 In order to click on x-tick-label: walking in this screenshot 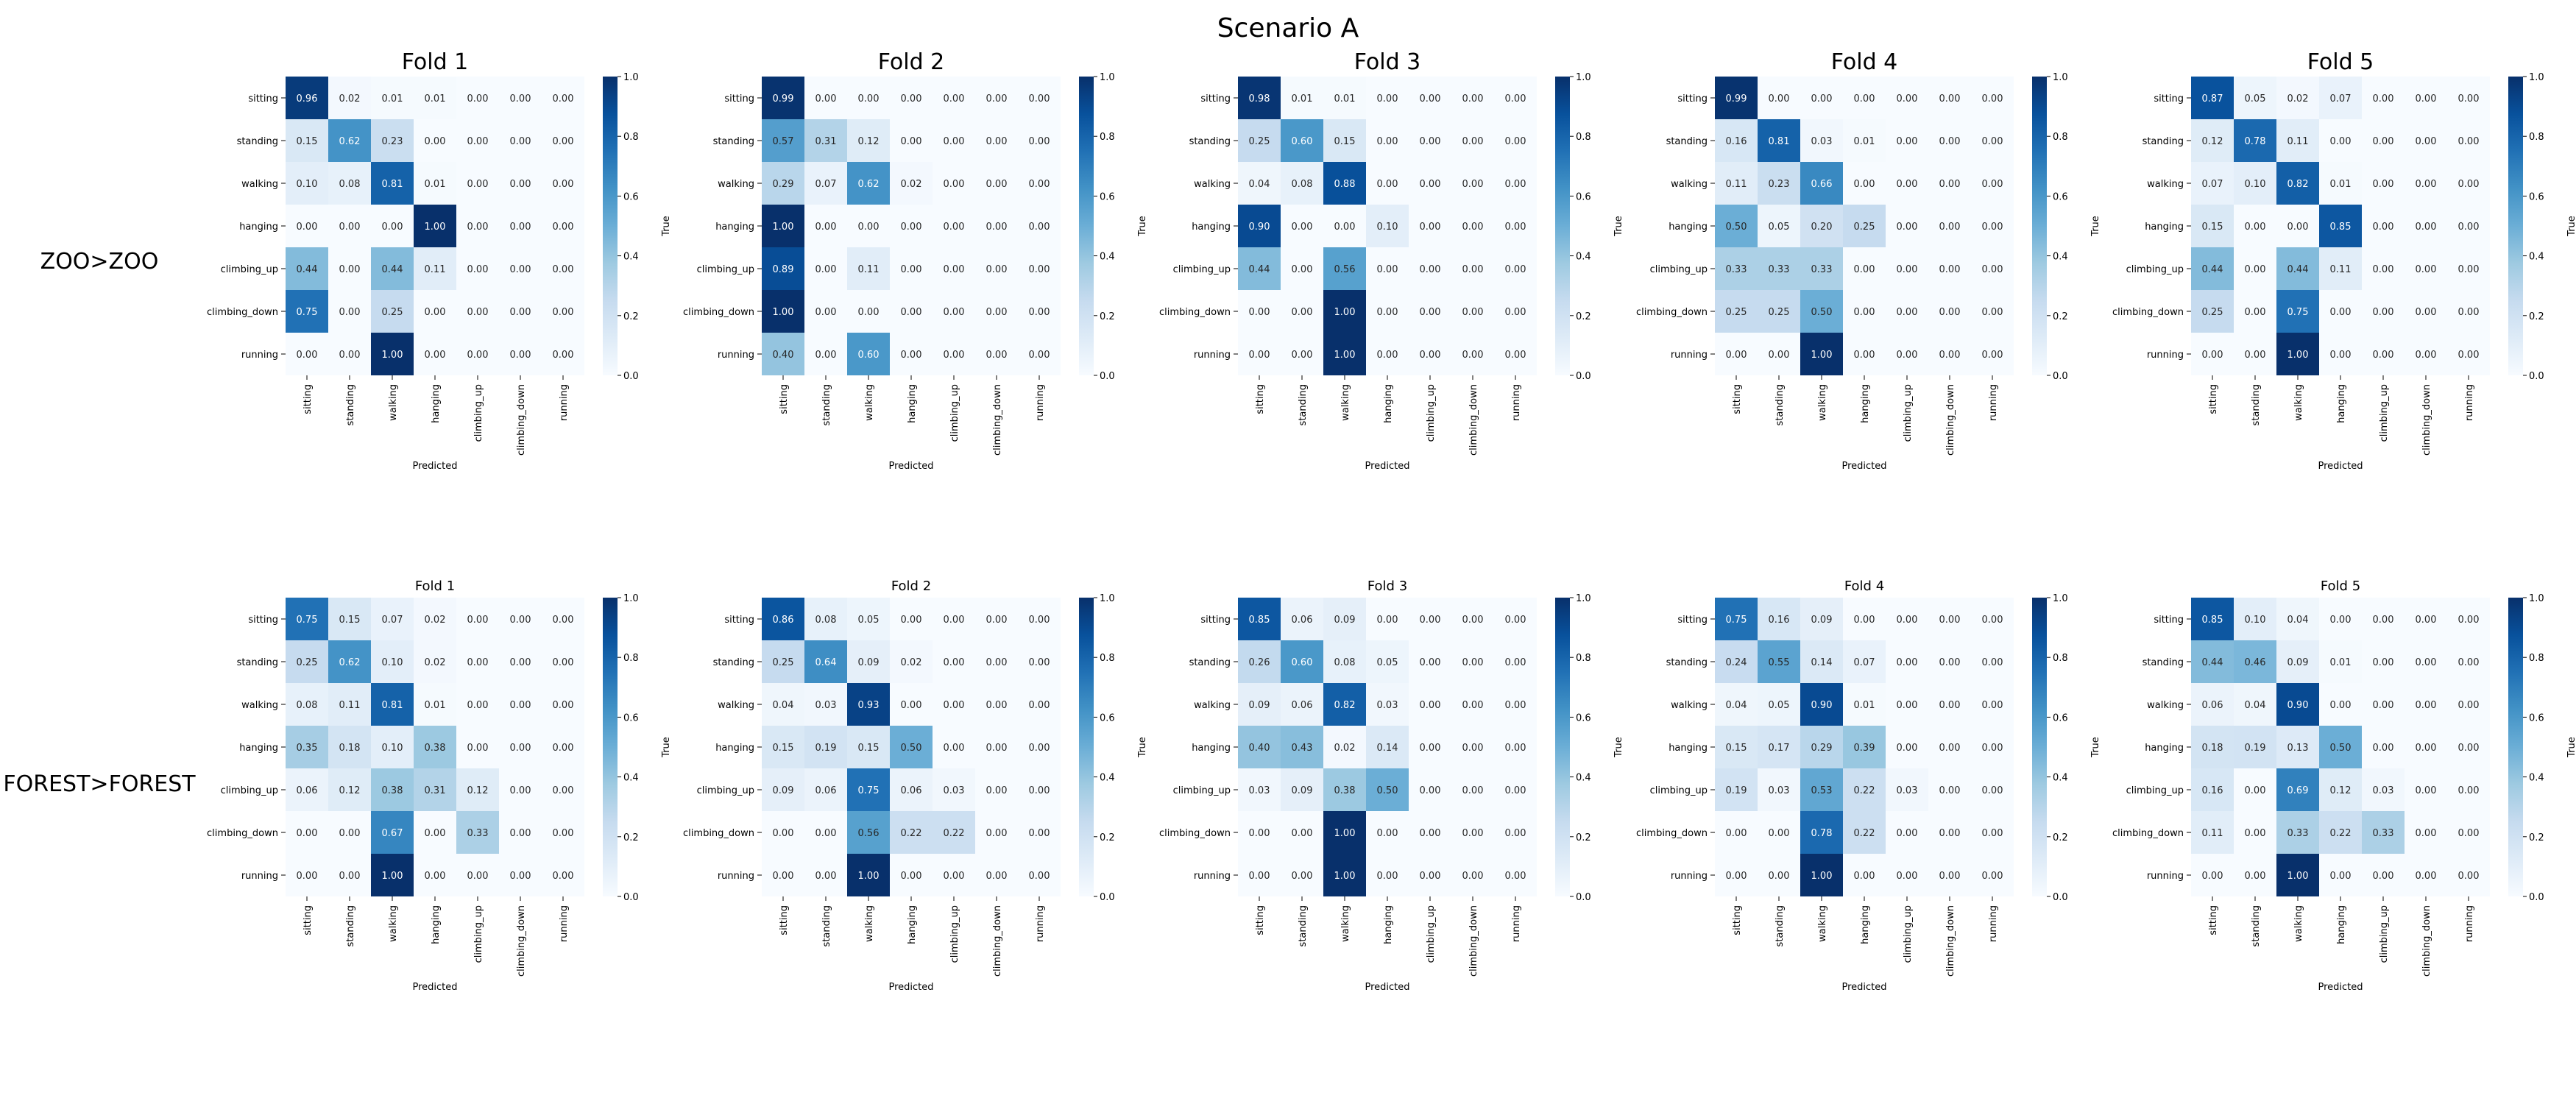, I will do `click(393, 923)`.